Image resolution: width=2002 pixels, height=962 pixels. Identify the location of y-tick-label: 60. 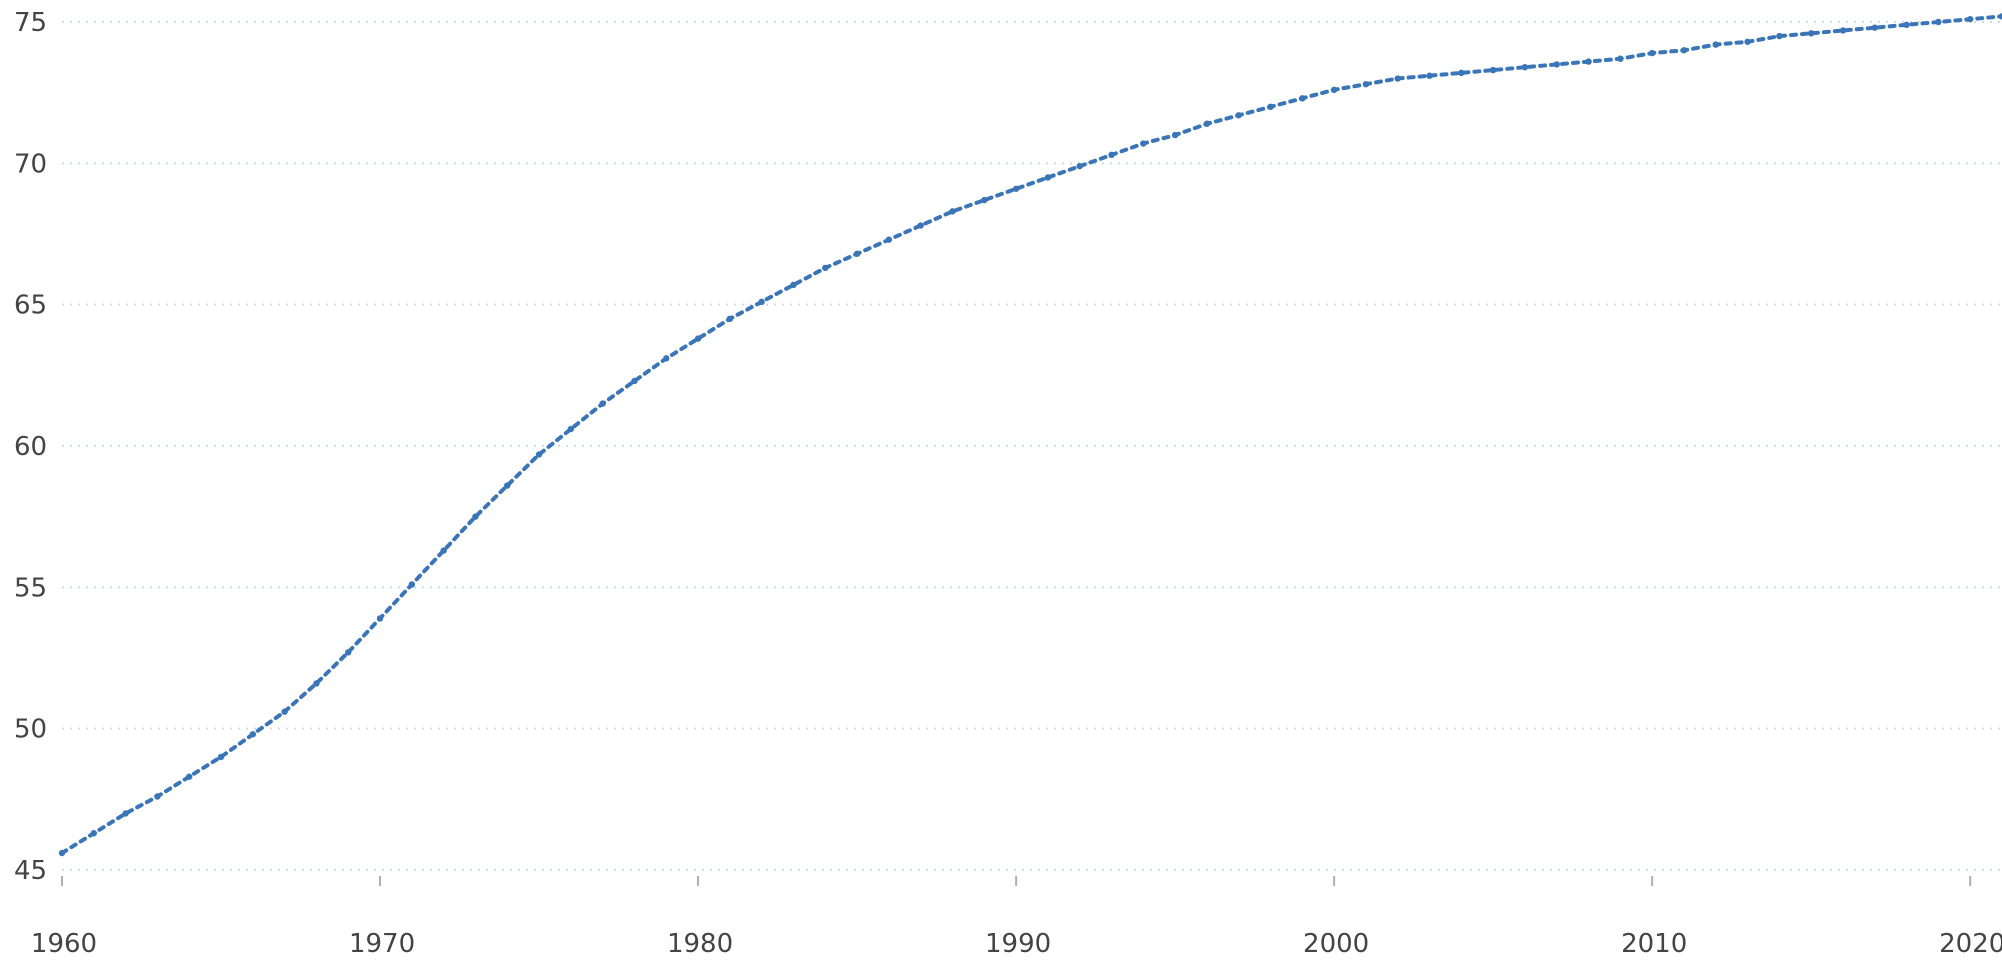
(30, 447).